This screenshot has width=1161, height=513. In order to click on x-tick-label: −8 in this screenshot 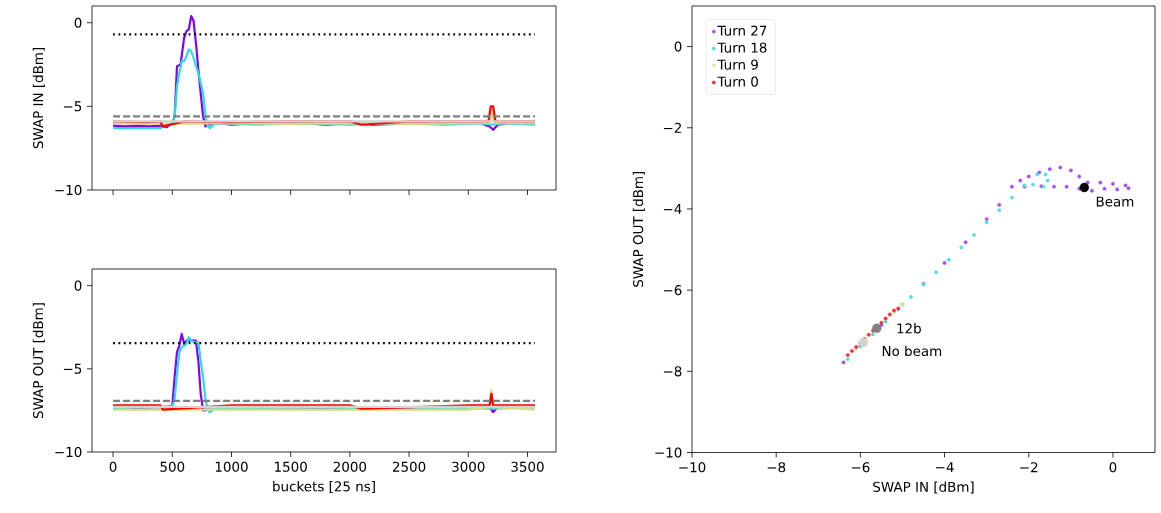, I will do `click(776, 467)`.